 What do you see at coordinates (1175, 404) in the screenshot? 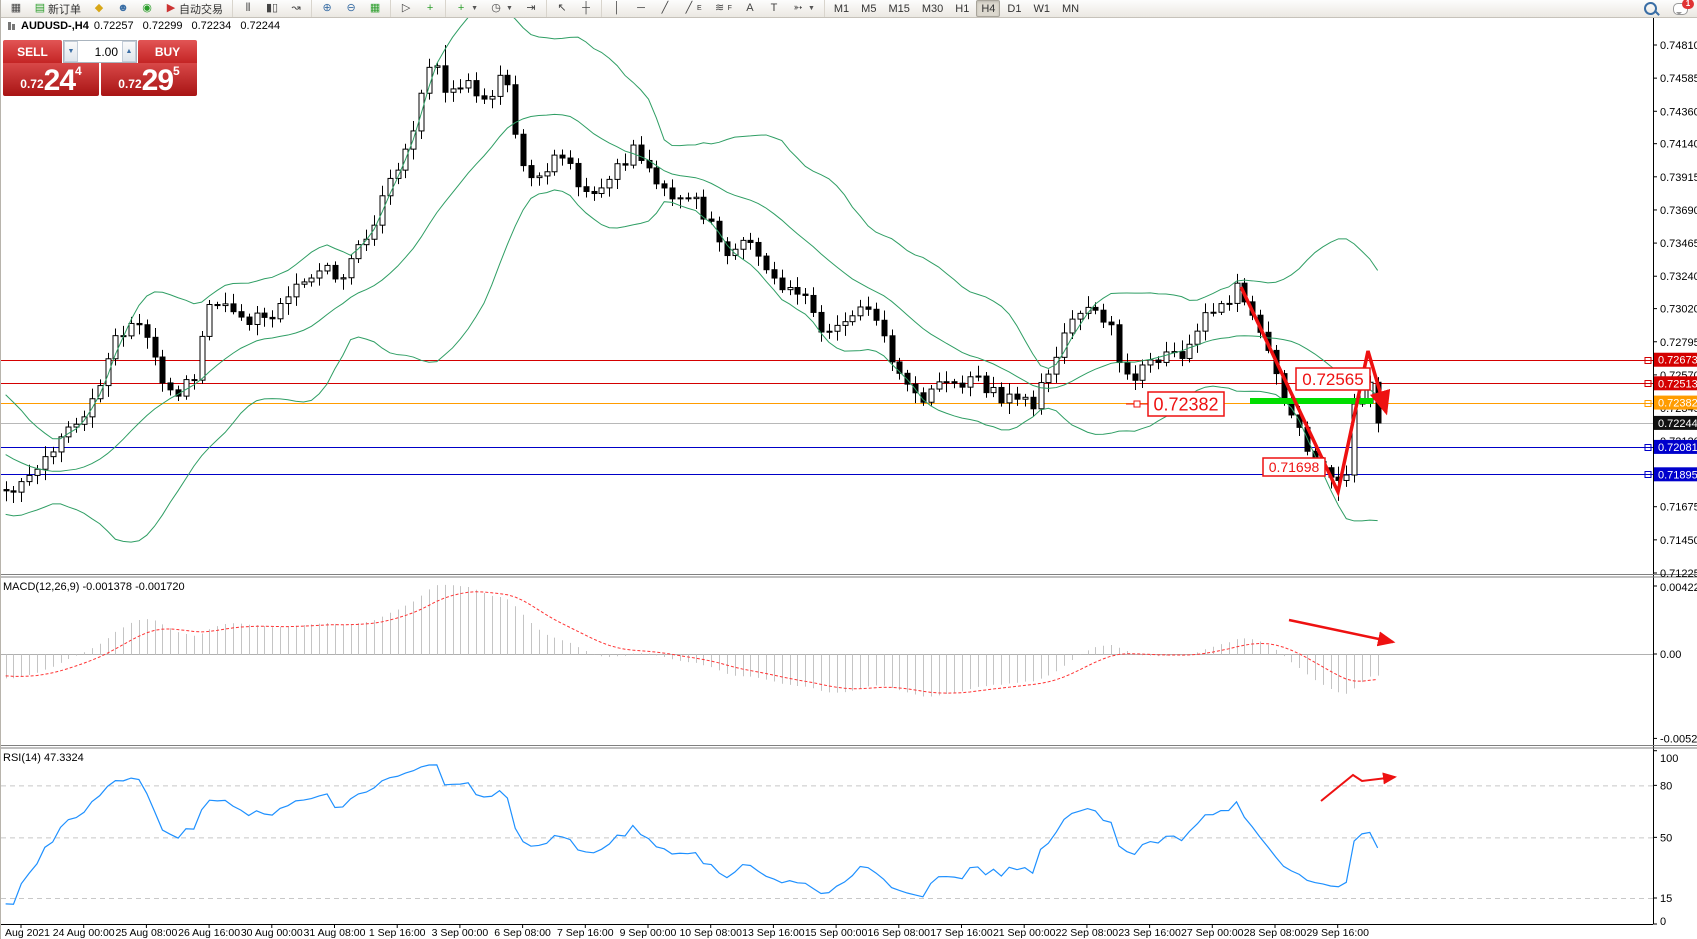
I see `price-label-box: 0.72382` at bounding box center [1175, 404].